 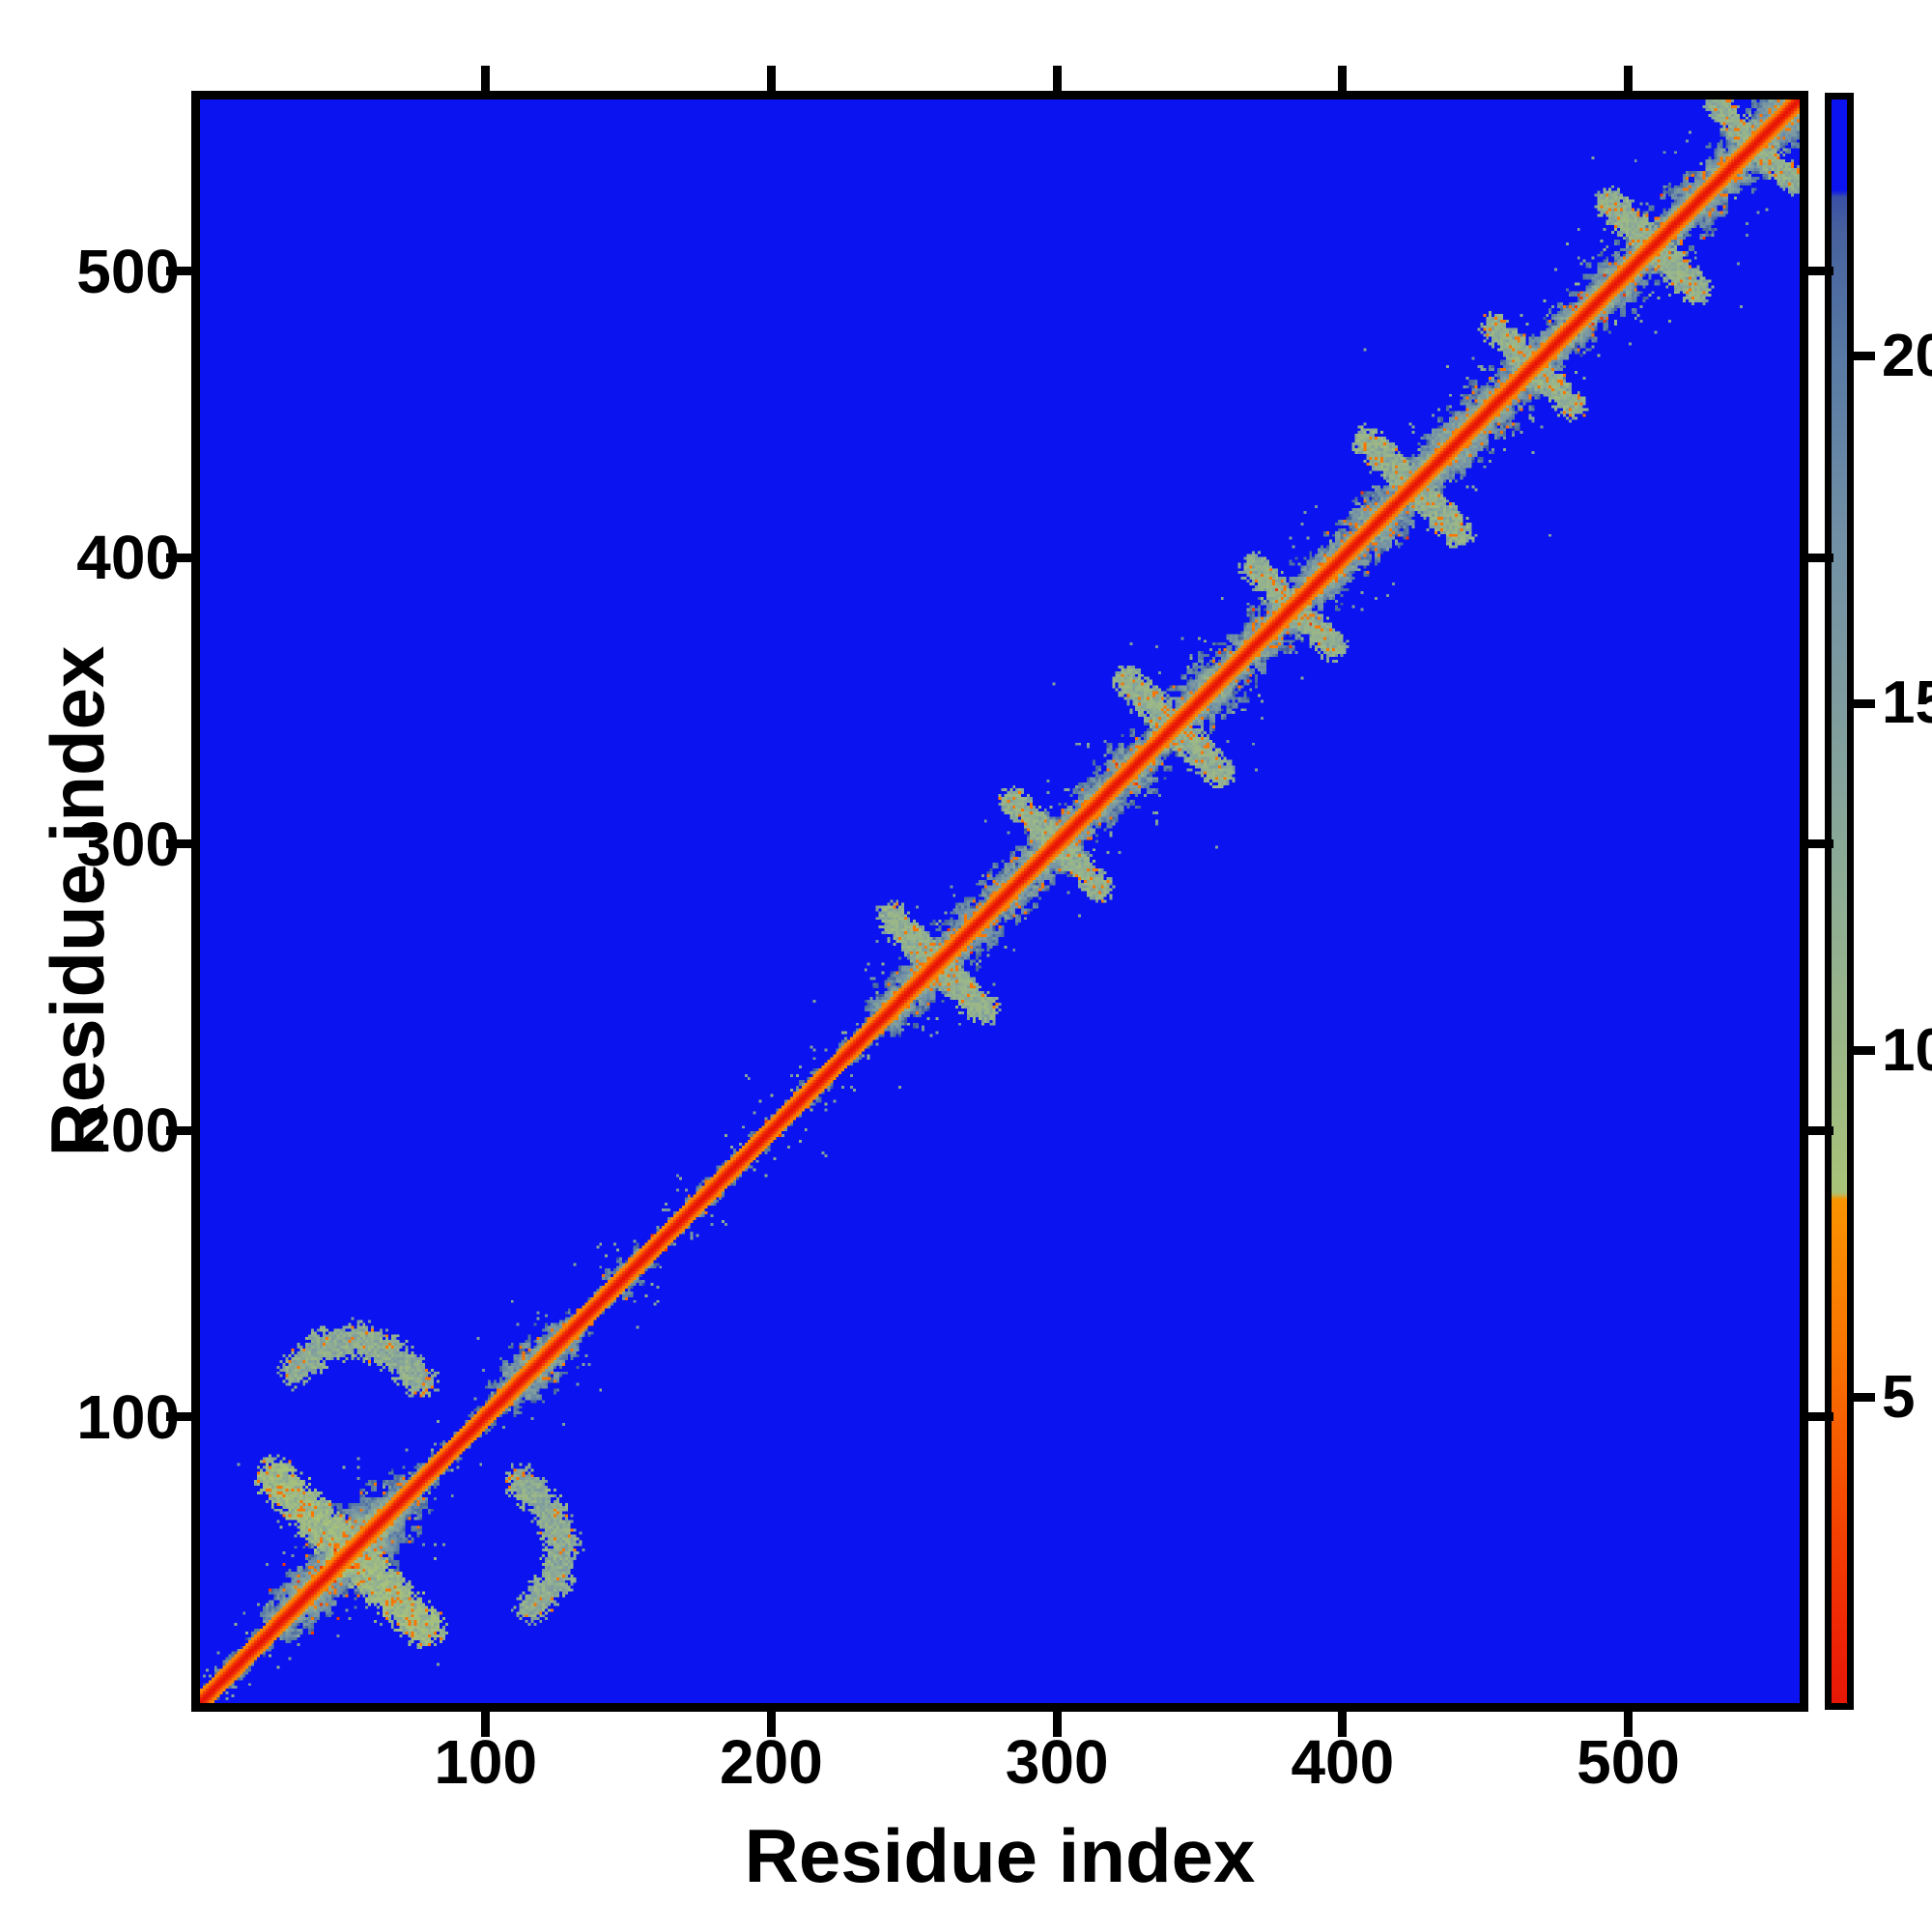 I want to click on x-tick-label: 200, so click(x=771, y=1762).